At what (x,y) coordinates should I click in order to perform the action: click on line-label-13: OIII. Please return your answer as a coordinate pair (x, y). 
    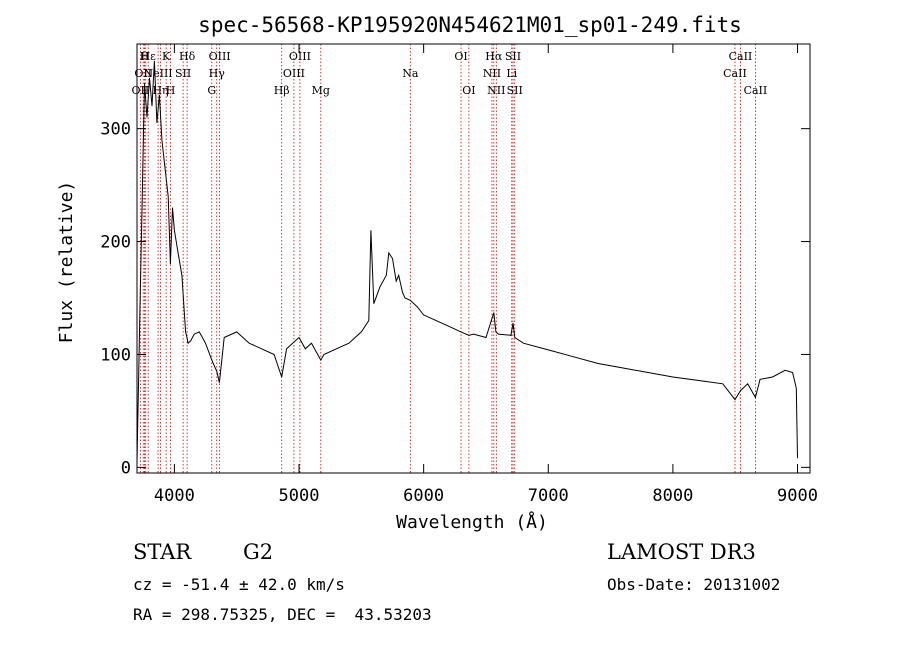
    Looking at the image, I should click on (220, 56).